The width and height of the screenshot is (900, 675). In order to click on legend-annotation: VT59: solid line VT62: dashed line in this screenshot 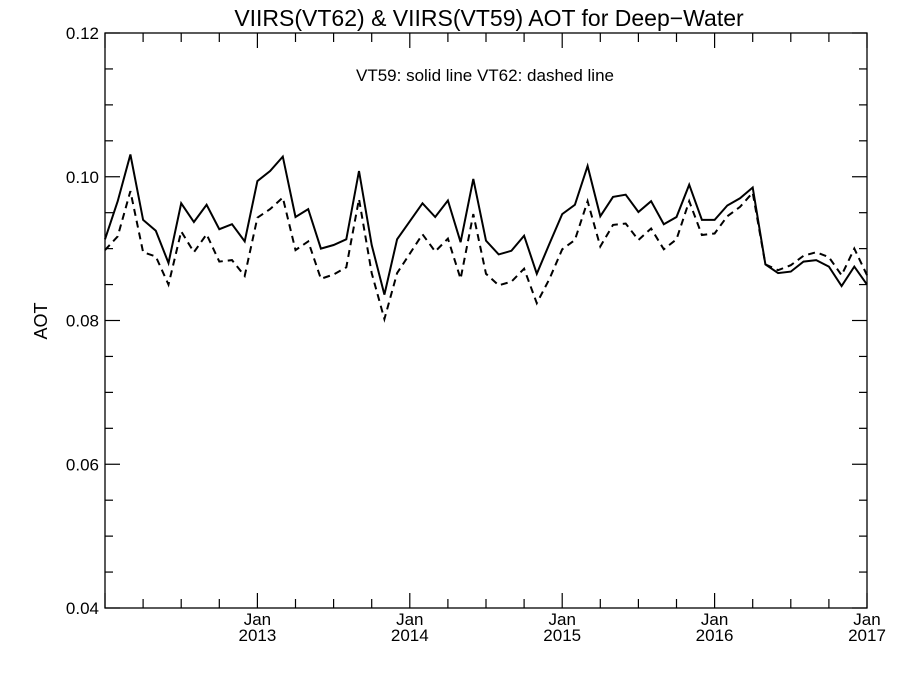, I will do `click(485, 75)`.